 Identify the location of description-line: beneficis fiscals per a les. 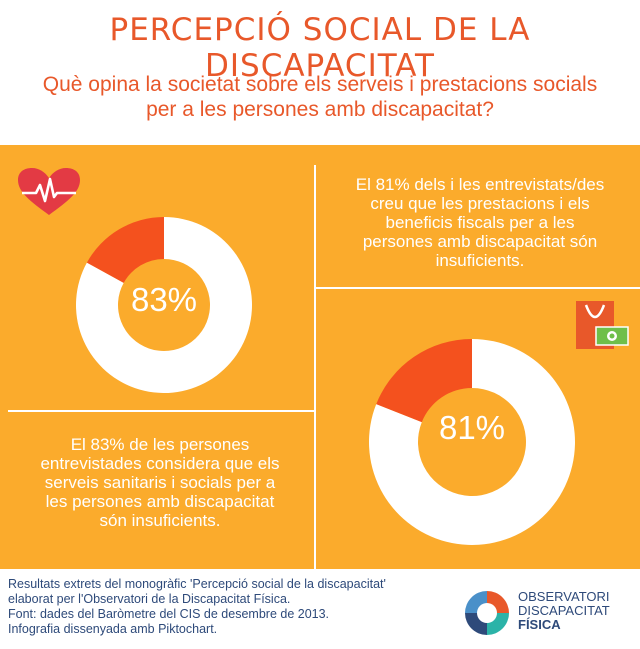
(480, 222).